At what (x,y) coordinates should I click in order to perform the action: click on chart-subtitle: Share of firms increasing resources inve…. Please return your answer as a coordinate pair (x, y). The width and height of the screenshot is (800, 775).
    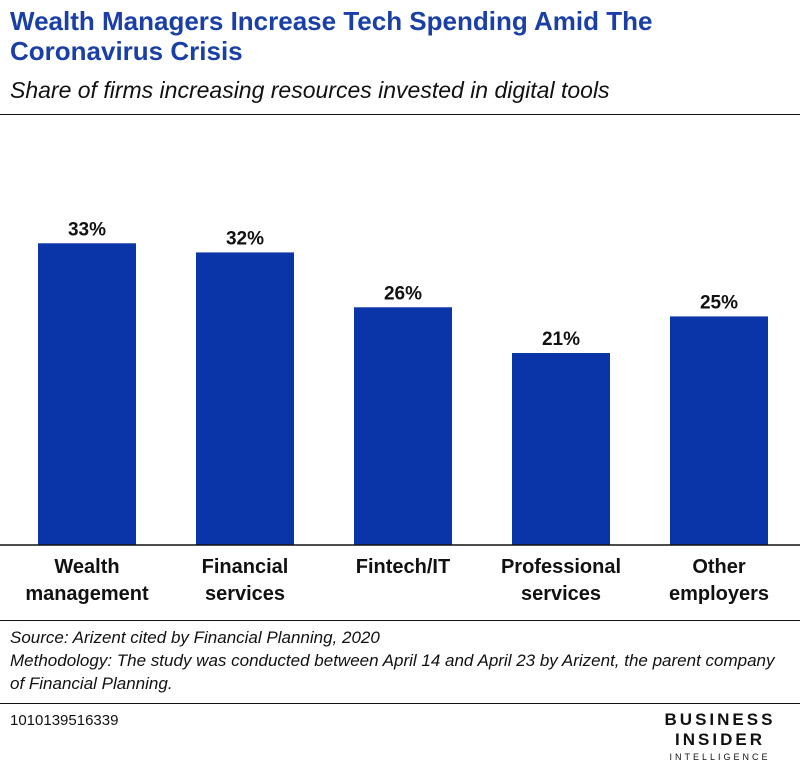
    Looking at the image, I should click on (310, 90).